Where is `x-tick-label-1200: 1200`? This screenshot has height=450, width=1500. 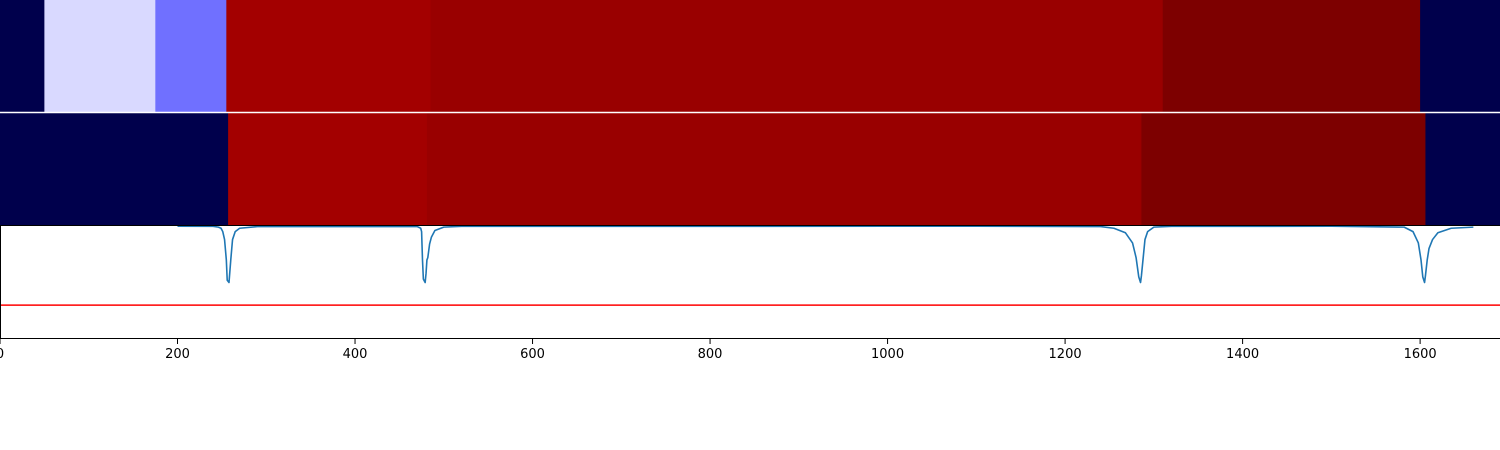 x-tick-label-1200: 1200 is located at coordinates (1065, 354).